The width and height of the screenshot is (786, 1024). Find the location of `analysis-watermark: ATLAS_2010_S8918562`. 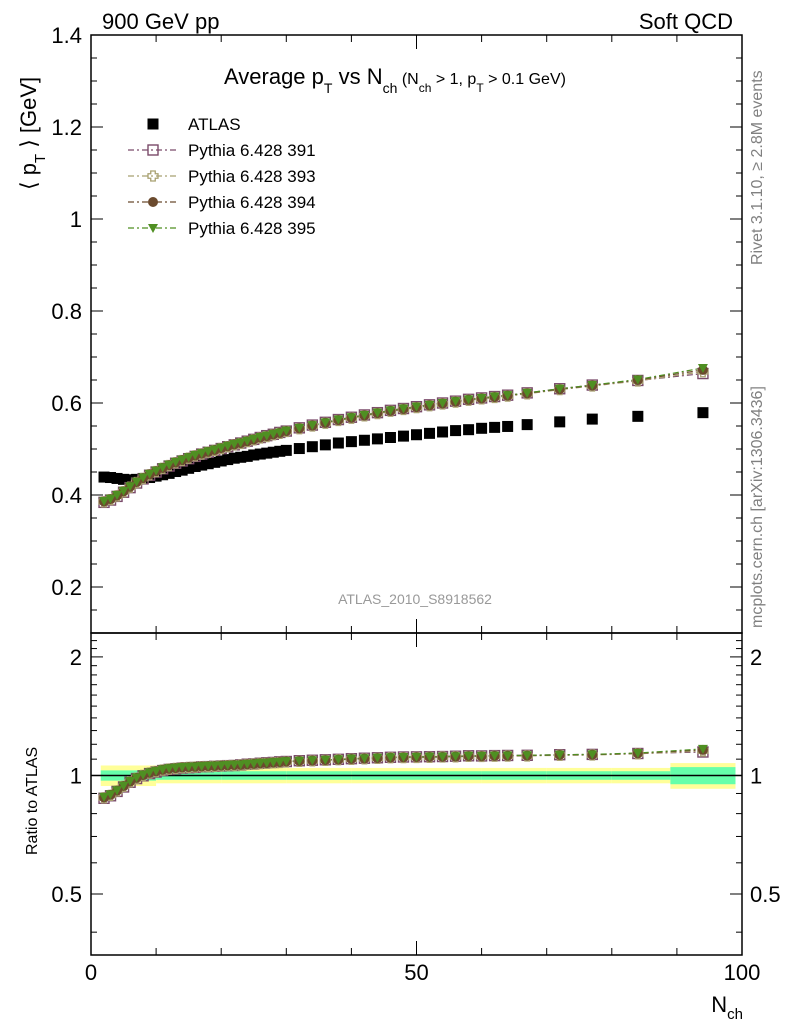

analysis-watermark: ATLAS_2010_S8918562 is located at coordinates (415, 599).